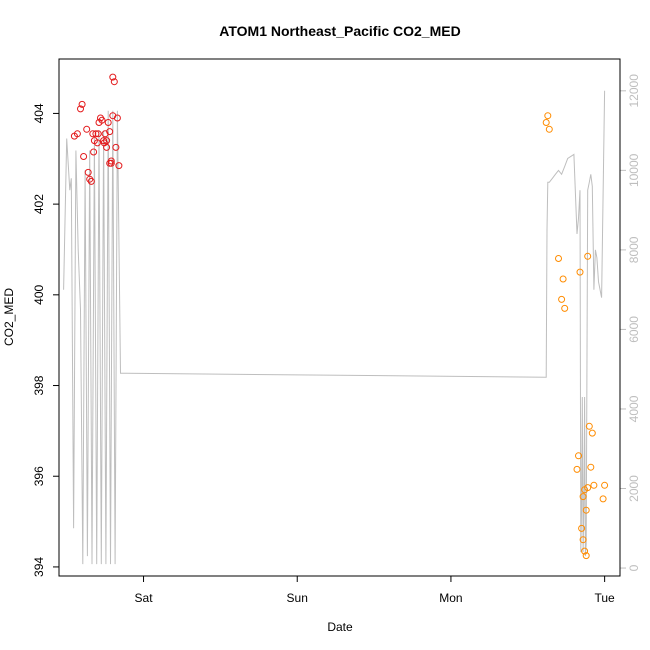  What do you see at coordinates (9, 317) in the screenshot?
I see `y-axis-label: CO2_MED` at bounding box center [9, 317].